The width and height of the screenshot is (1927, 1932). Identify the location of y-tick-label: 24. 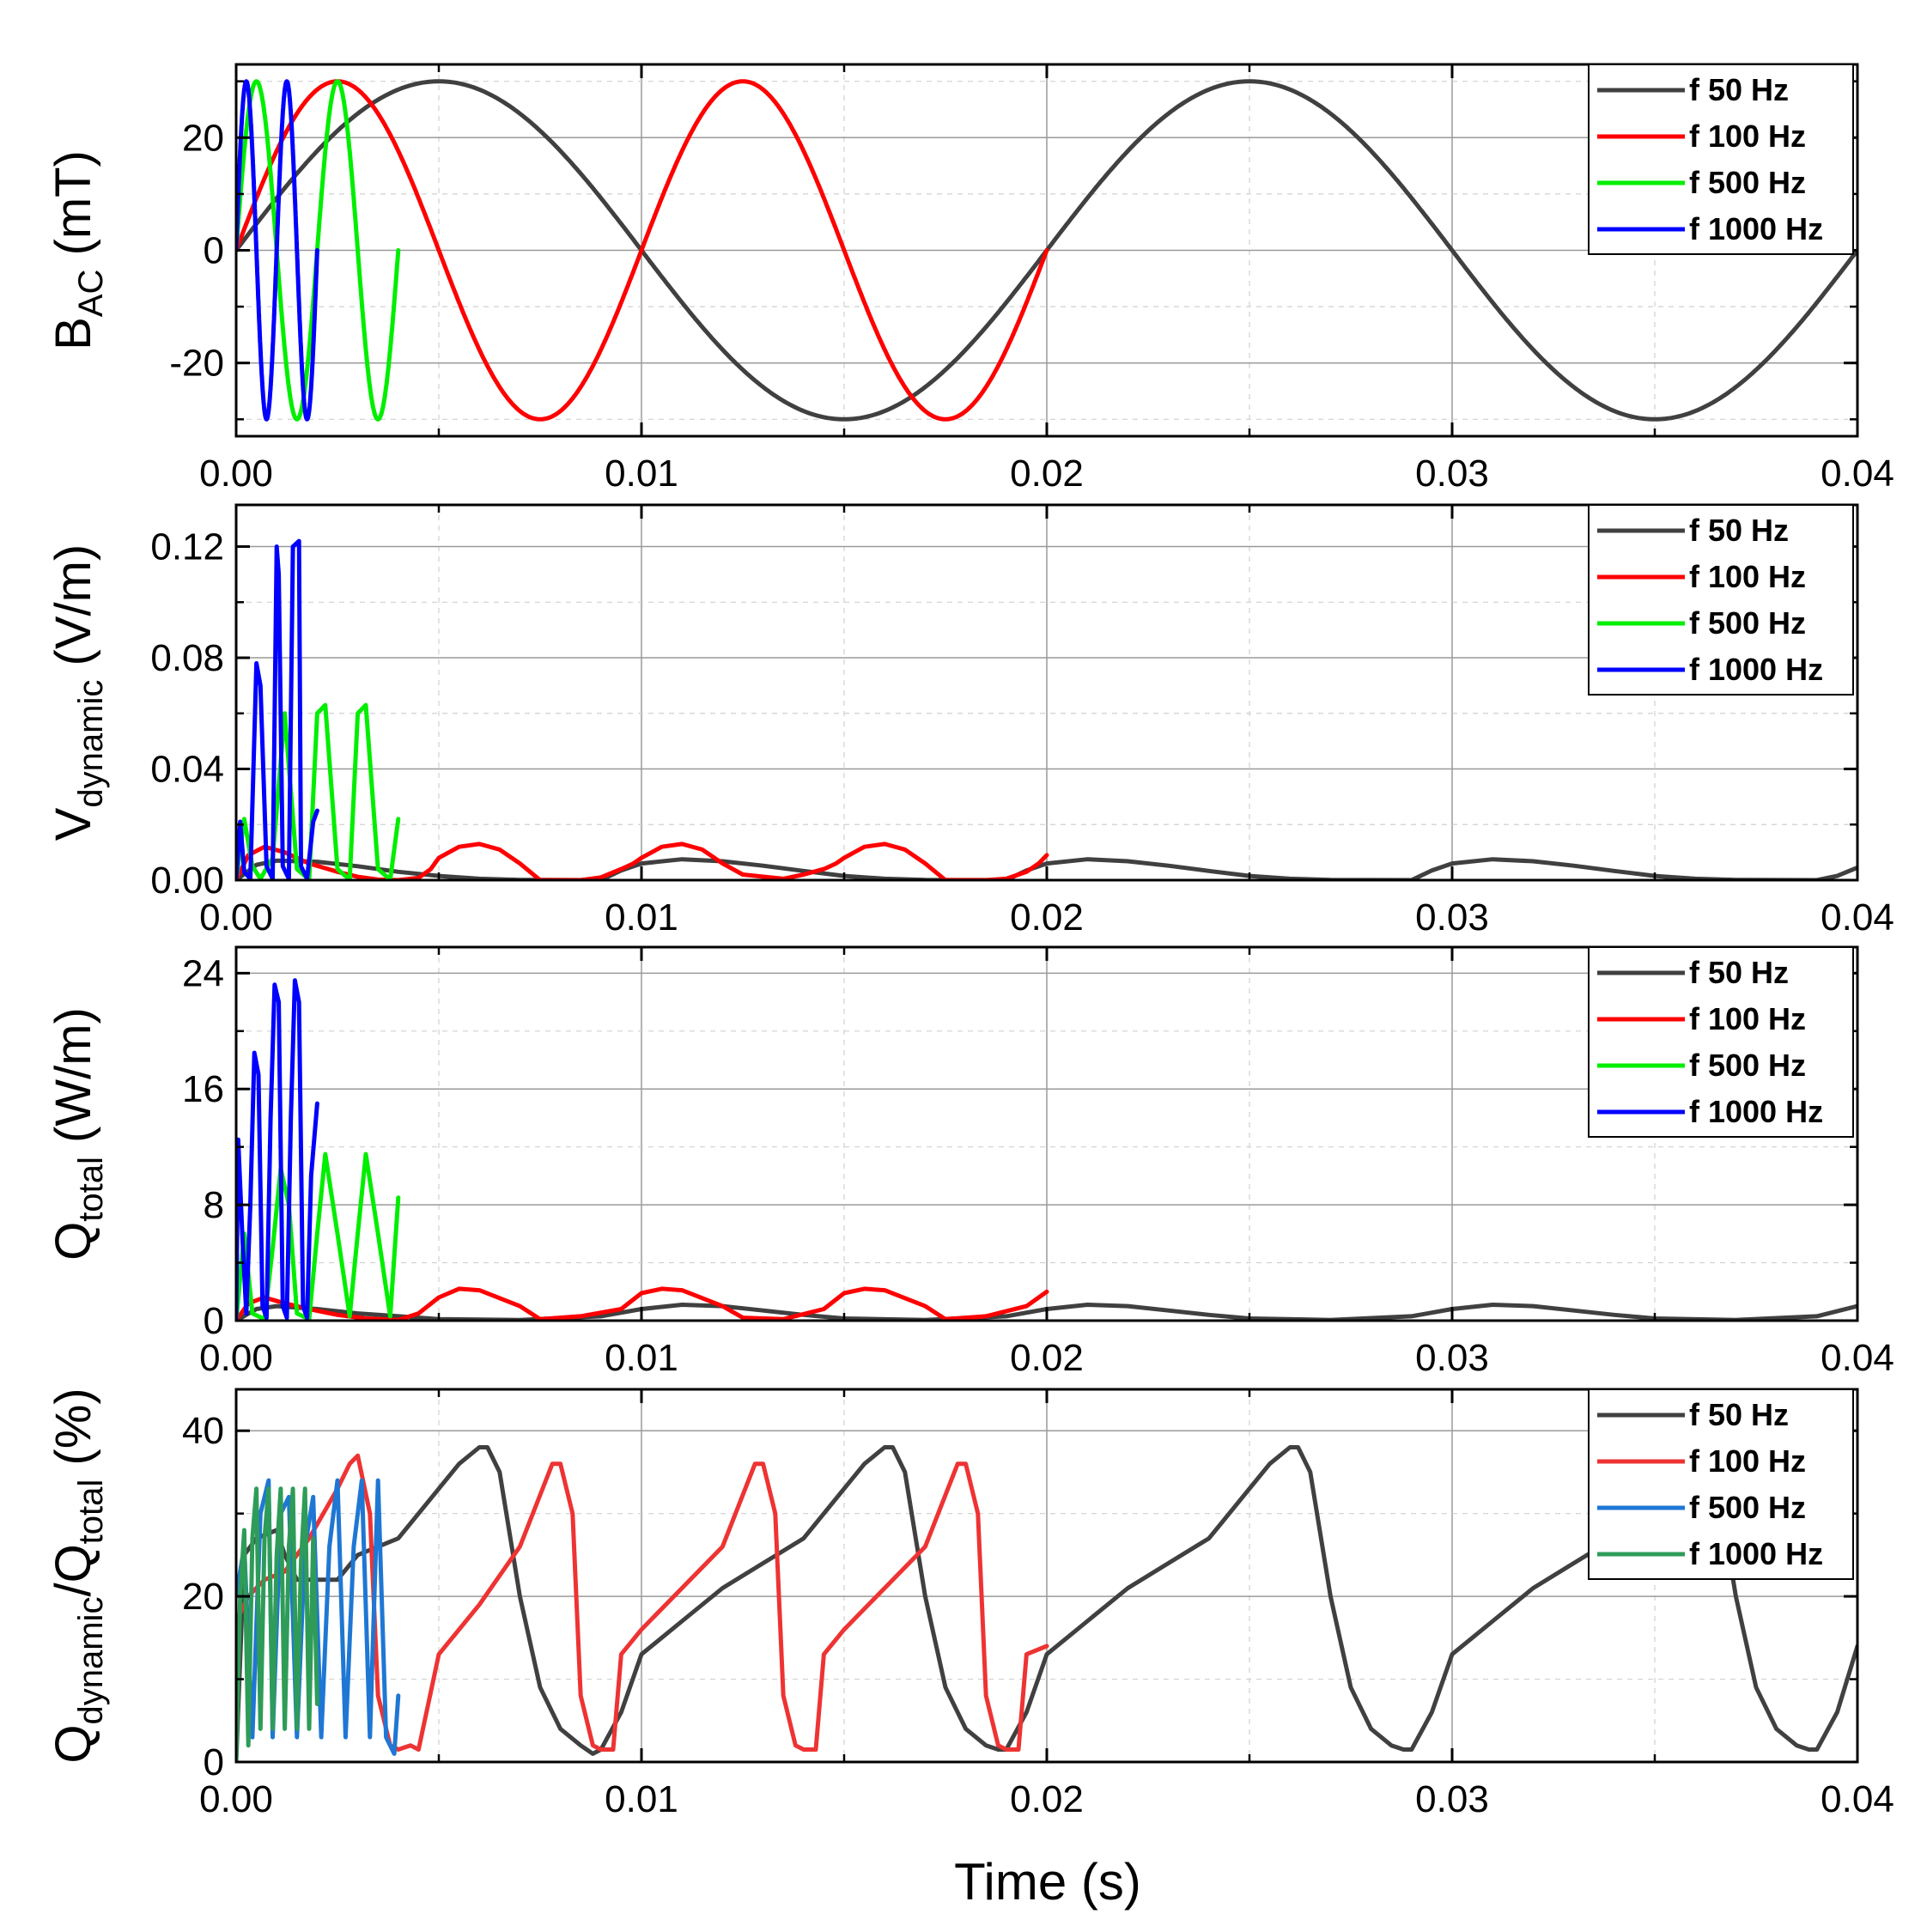
(203, 973).